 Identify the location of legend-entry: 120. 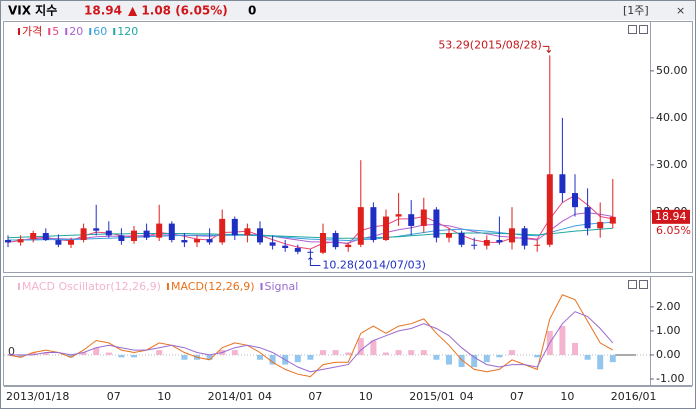
(127, 31).